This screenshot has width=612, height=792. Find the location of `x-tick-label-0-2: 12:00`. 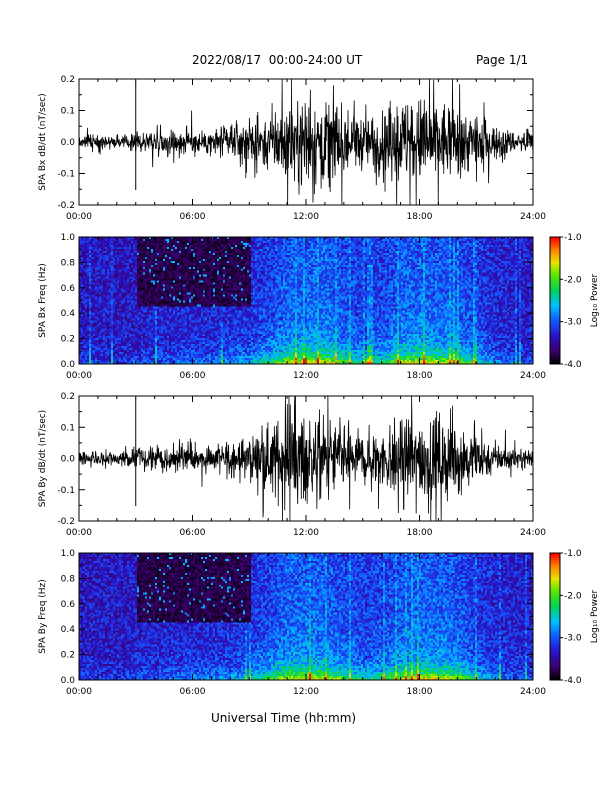

x-tick-label-0-2: 12:00 is located at coordinates (306, 217).